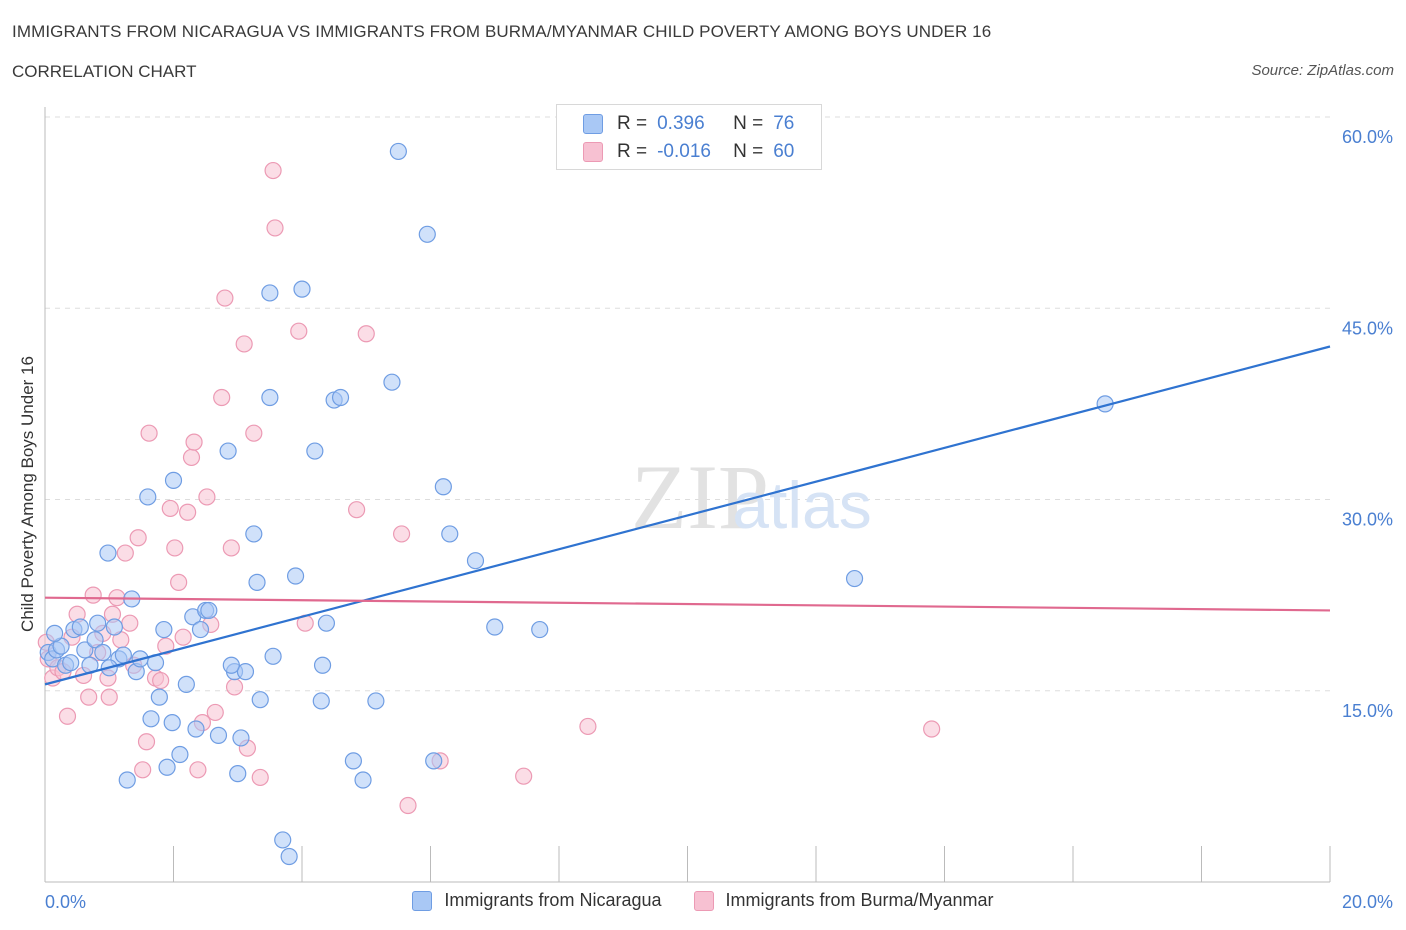 Image resolution: width=1406 pixels, height=930 pixels. I want to click on y-tick-label: 60.0%, so click(1367, 137).